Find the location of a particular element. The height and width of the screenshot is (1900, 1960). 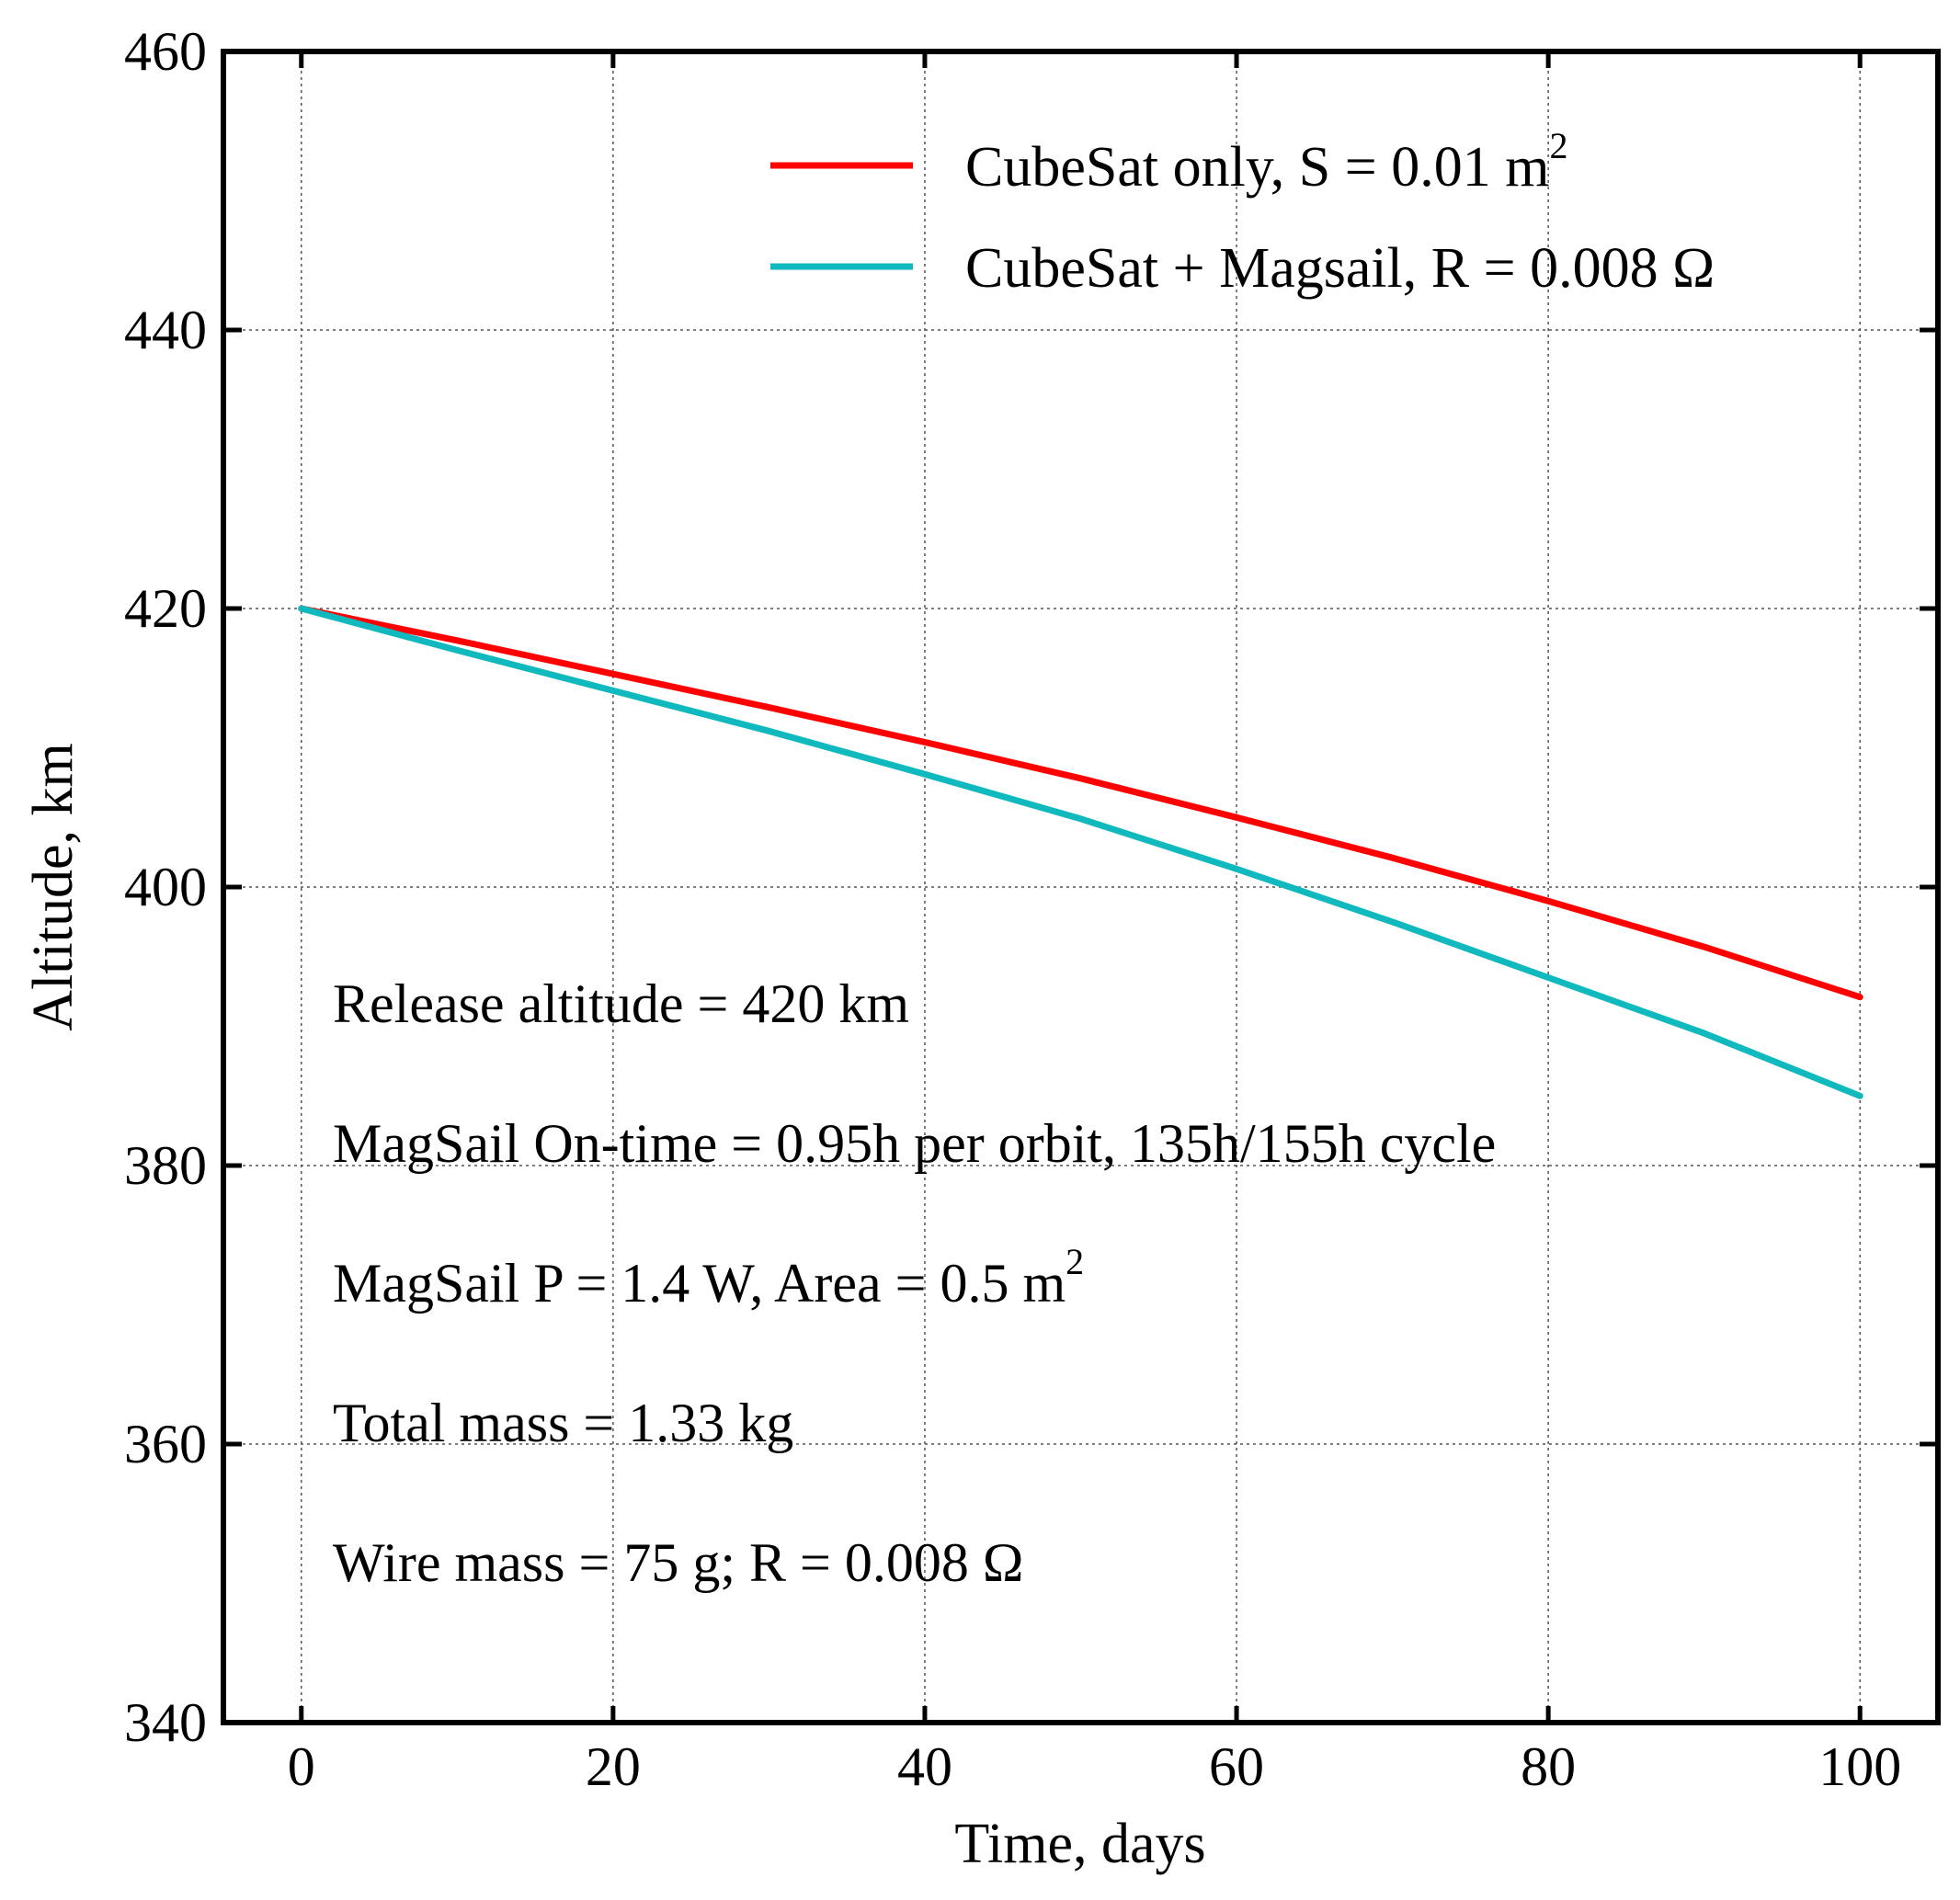

y-tick-label: 340 is located at coordinates (165, 1722).